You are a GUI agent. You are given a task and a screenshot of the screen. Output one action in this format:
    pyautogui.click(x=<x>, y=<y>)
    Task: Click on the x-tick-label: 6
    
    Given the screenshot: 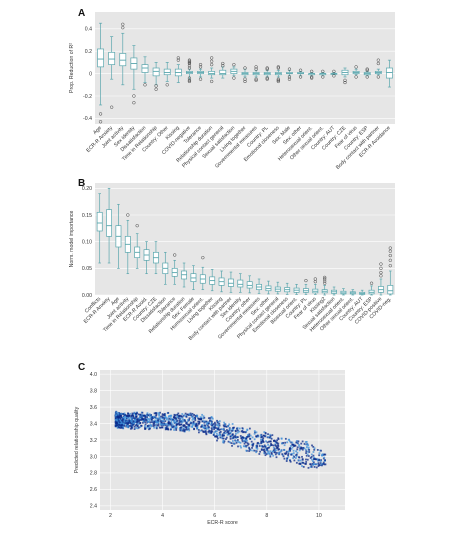 What is the action you would take?
    pyautogui.click(x=214, y=516)
    